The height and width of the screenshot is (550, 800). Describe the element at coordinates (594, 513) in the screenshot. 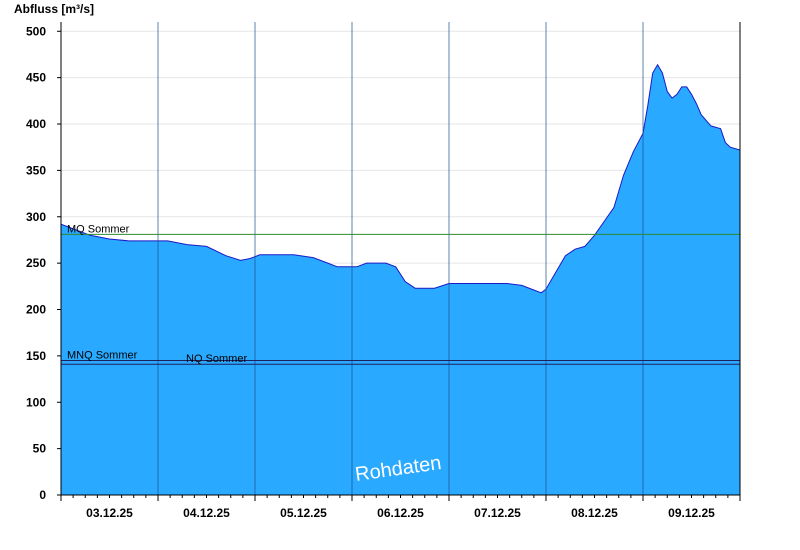

I see `x-tick-label: 08.12.25` at that location.